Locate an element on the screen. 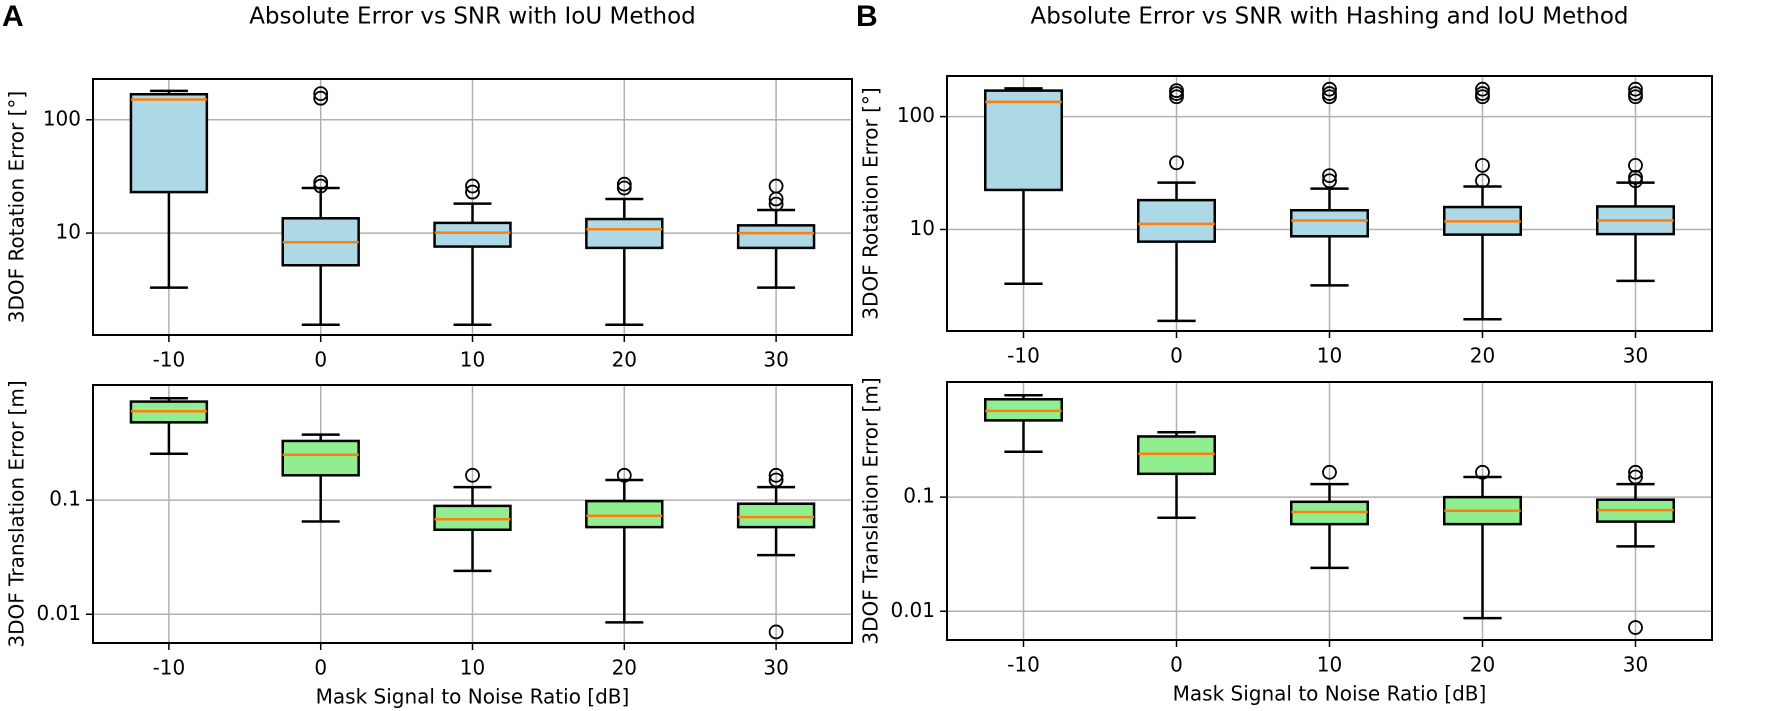  panel-label: B is located at coordinates (867, 16).